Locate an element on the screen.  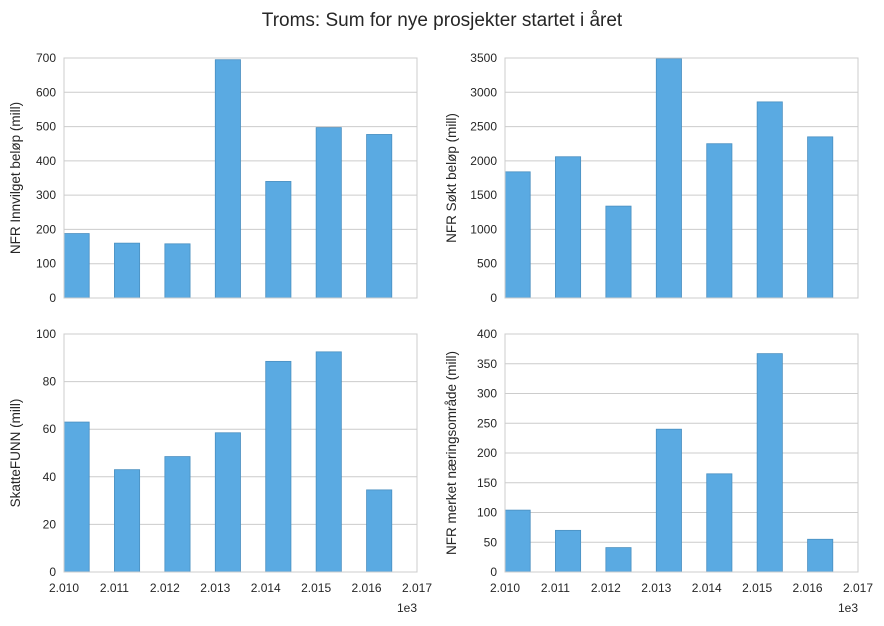
y-tick-label: 2000 is located at coordinates (483, 161).